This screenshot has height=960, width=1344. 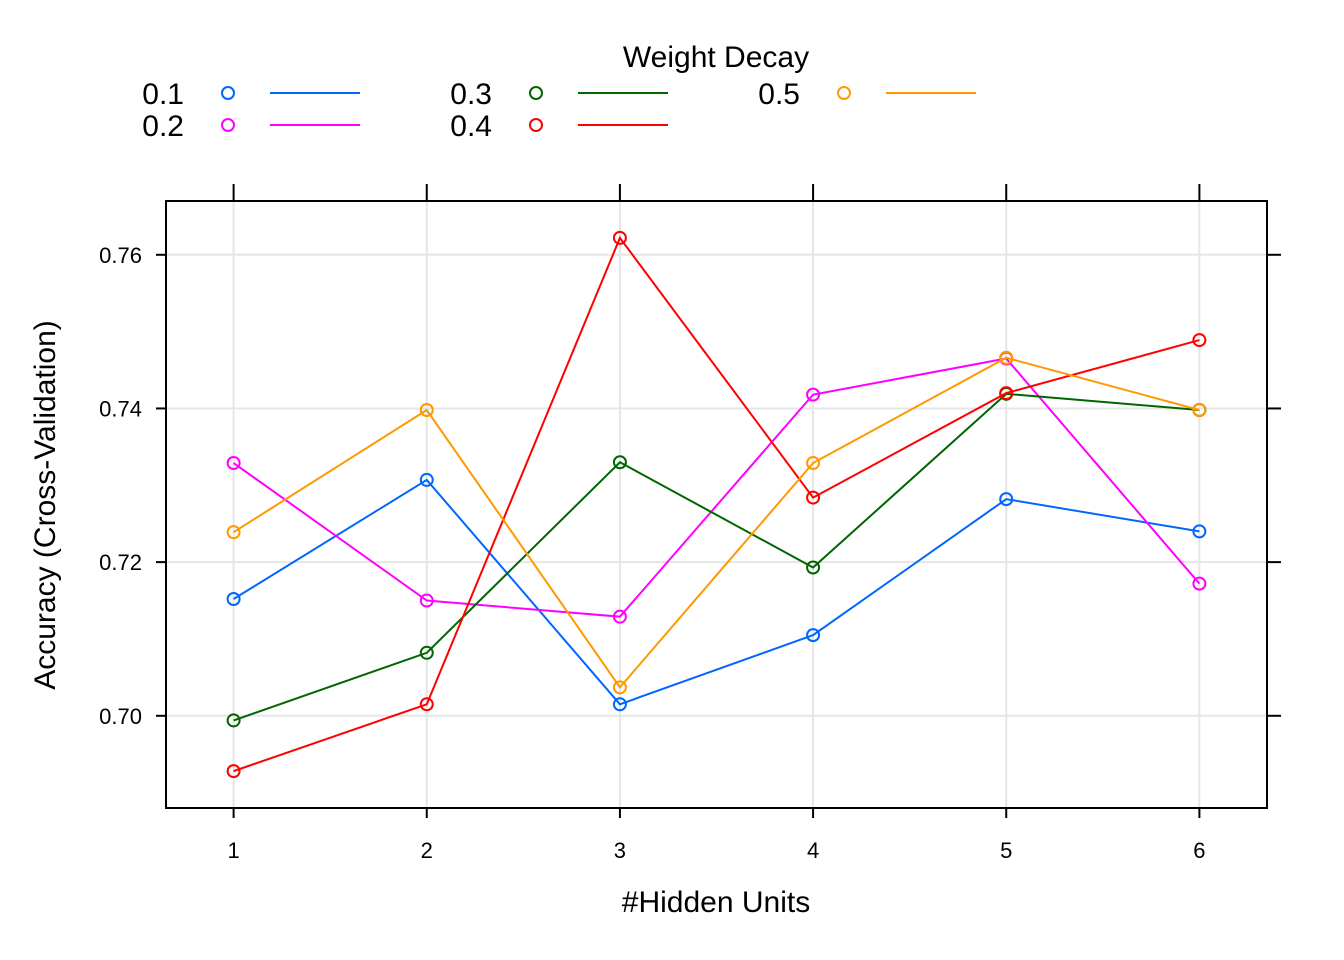 I want to click on x-tick-label: 6, so click(x=1199, y=850).